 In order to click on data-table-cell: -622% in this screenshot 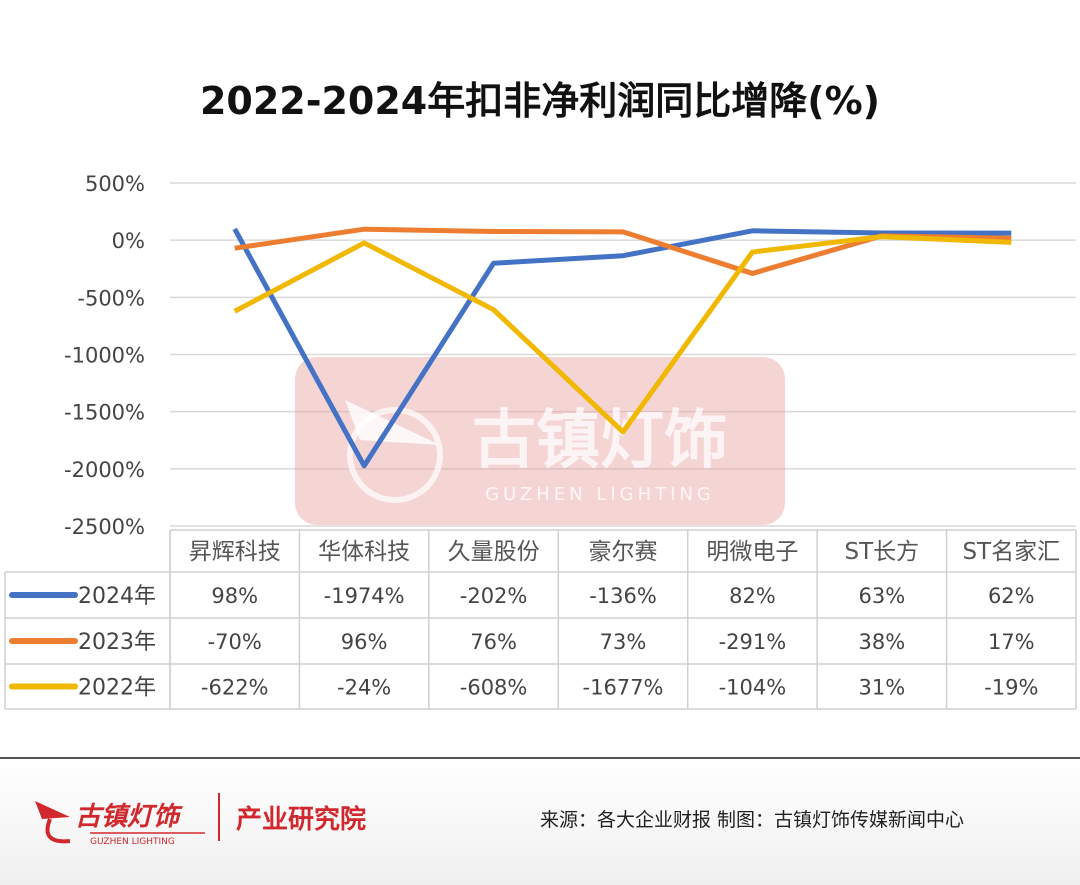, I will do `click(235, 688)`.